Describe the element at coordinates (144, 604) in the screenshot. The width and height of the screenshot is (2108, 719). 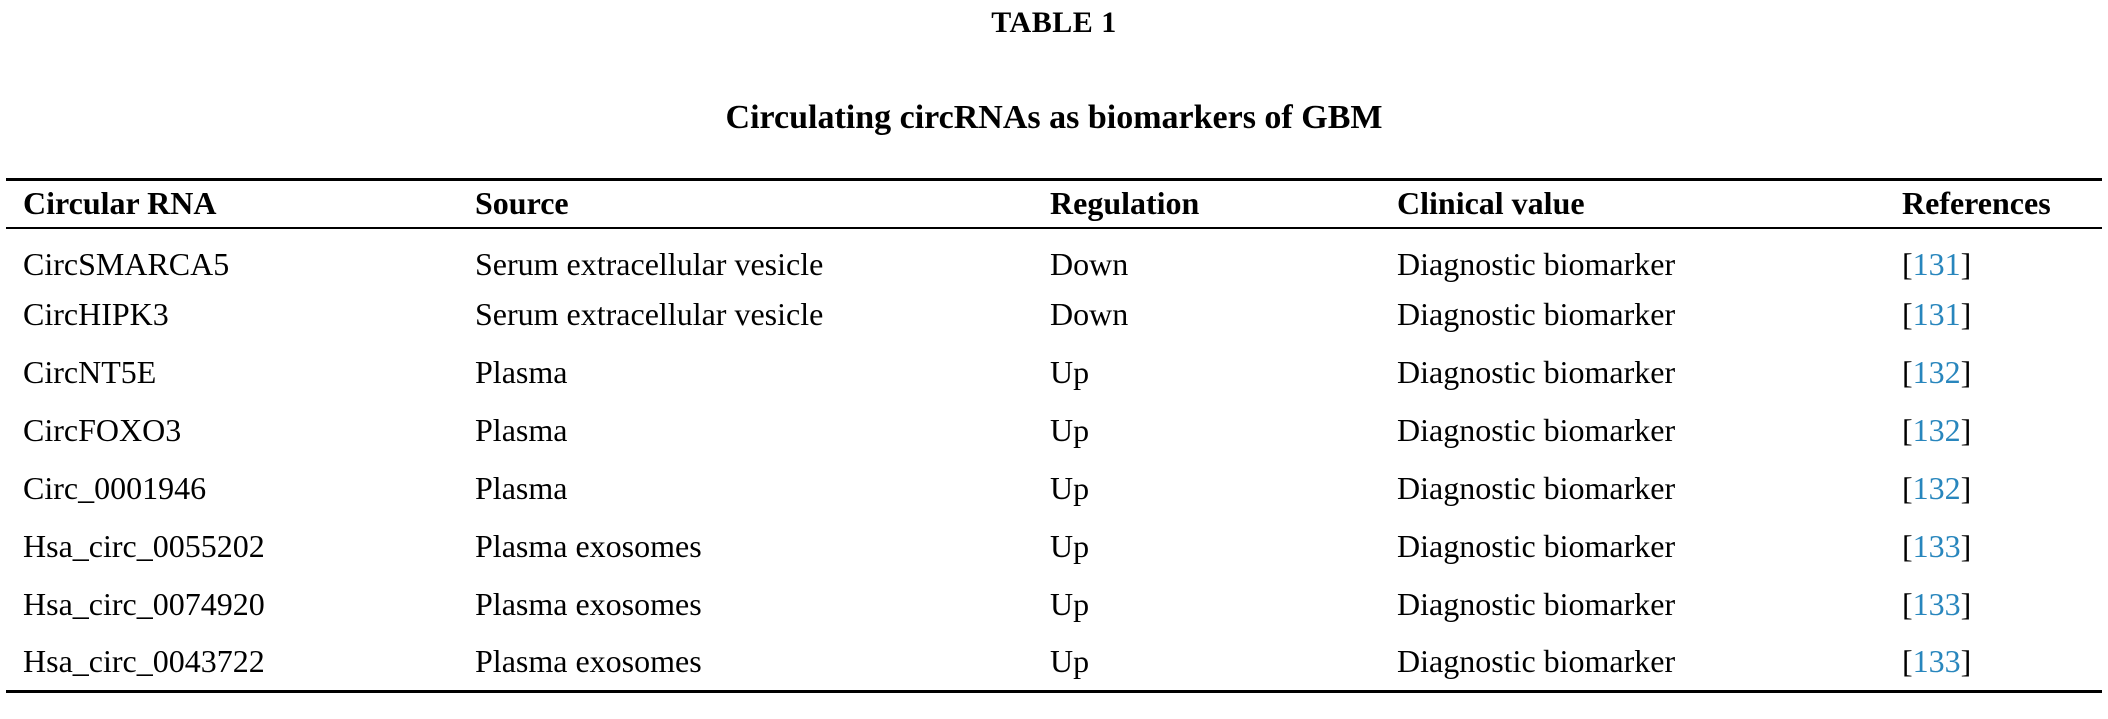
I see `cell-circular-rna: Hsa_circ_0074920` at that location.